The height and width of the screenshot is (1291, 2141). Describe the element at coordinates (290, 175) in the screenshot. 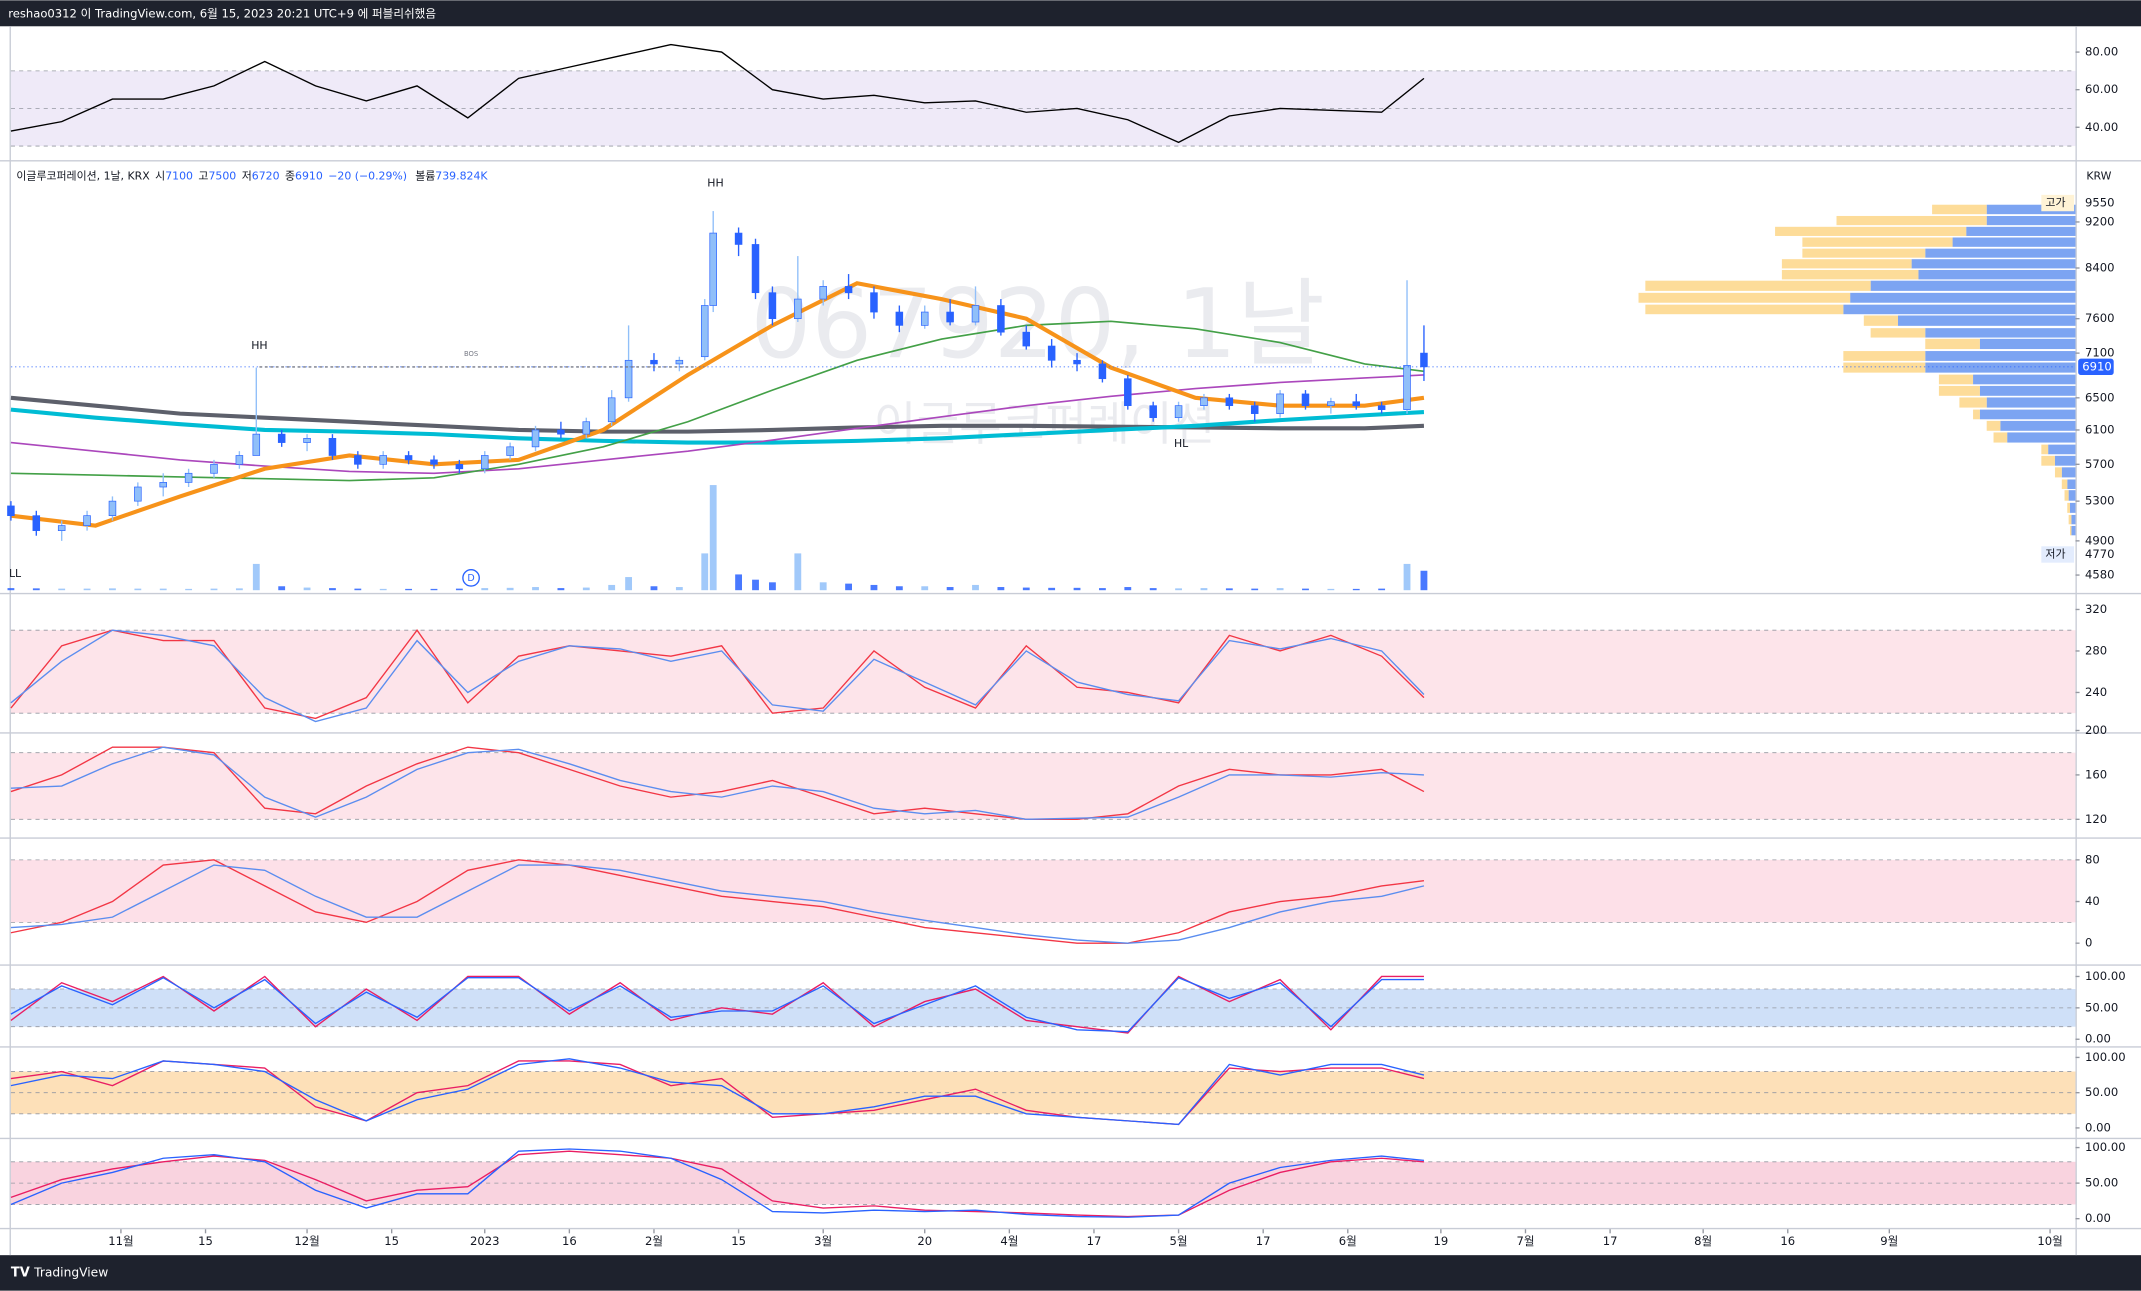

I see `legend-label: 종` at that location.